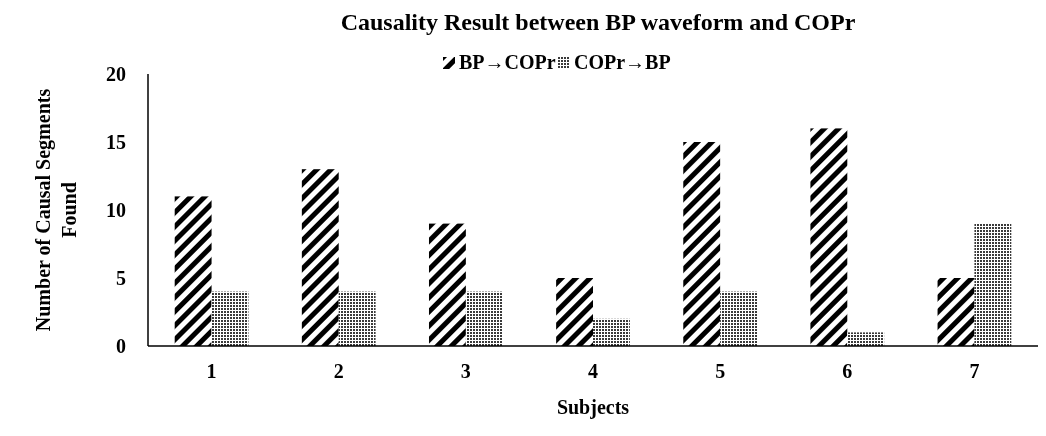  I want to click on x-tick-label: 6, so click(847, 371).